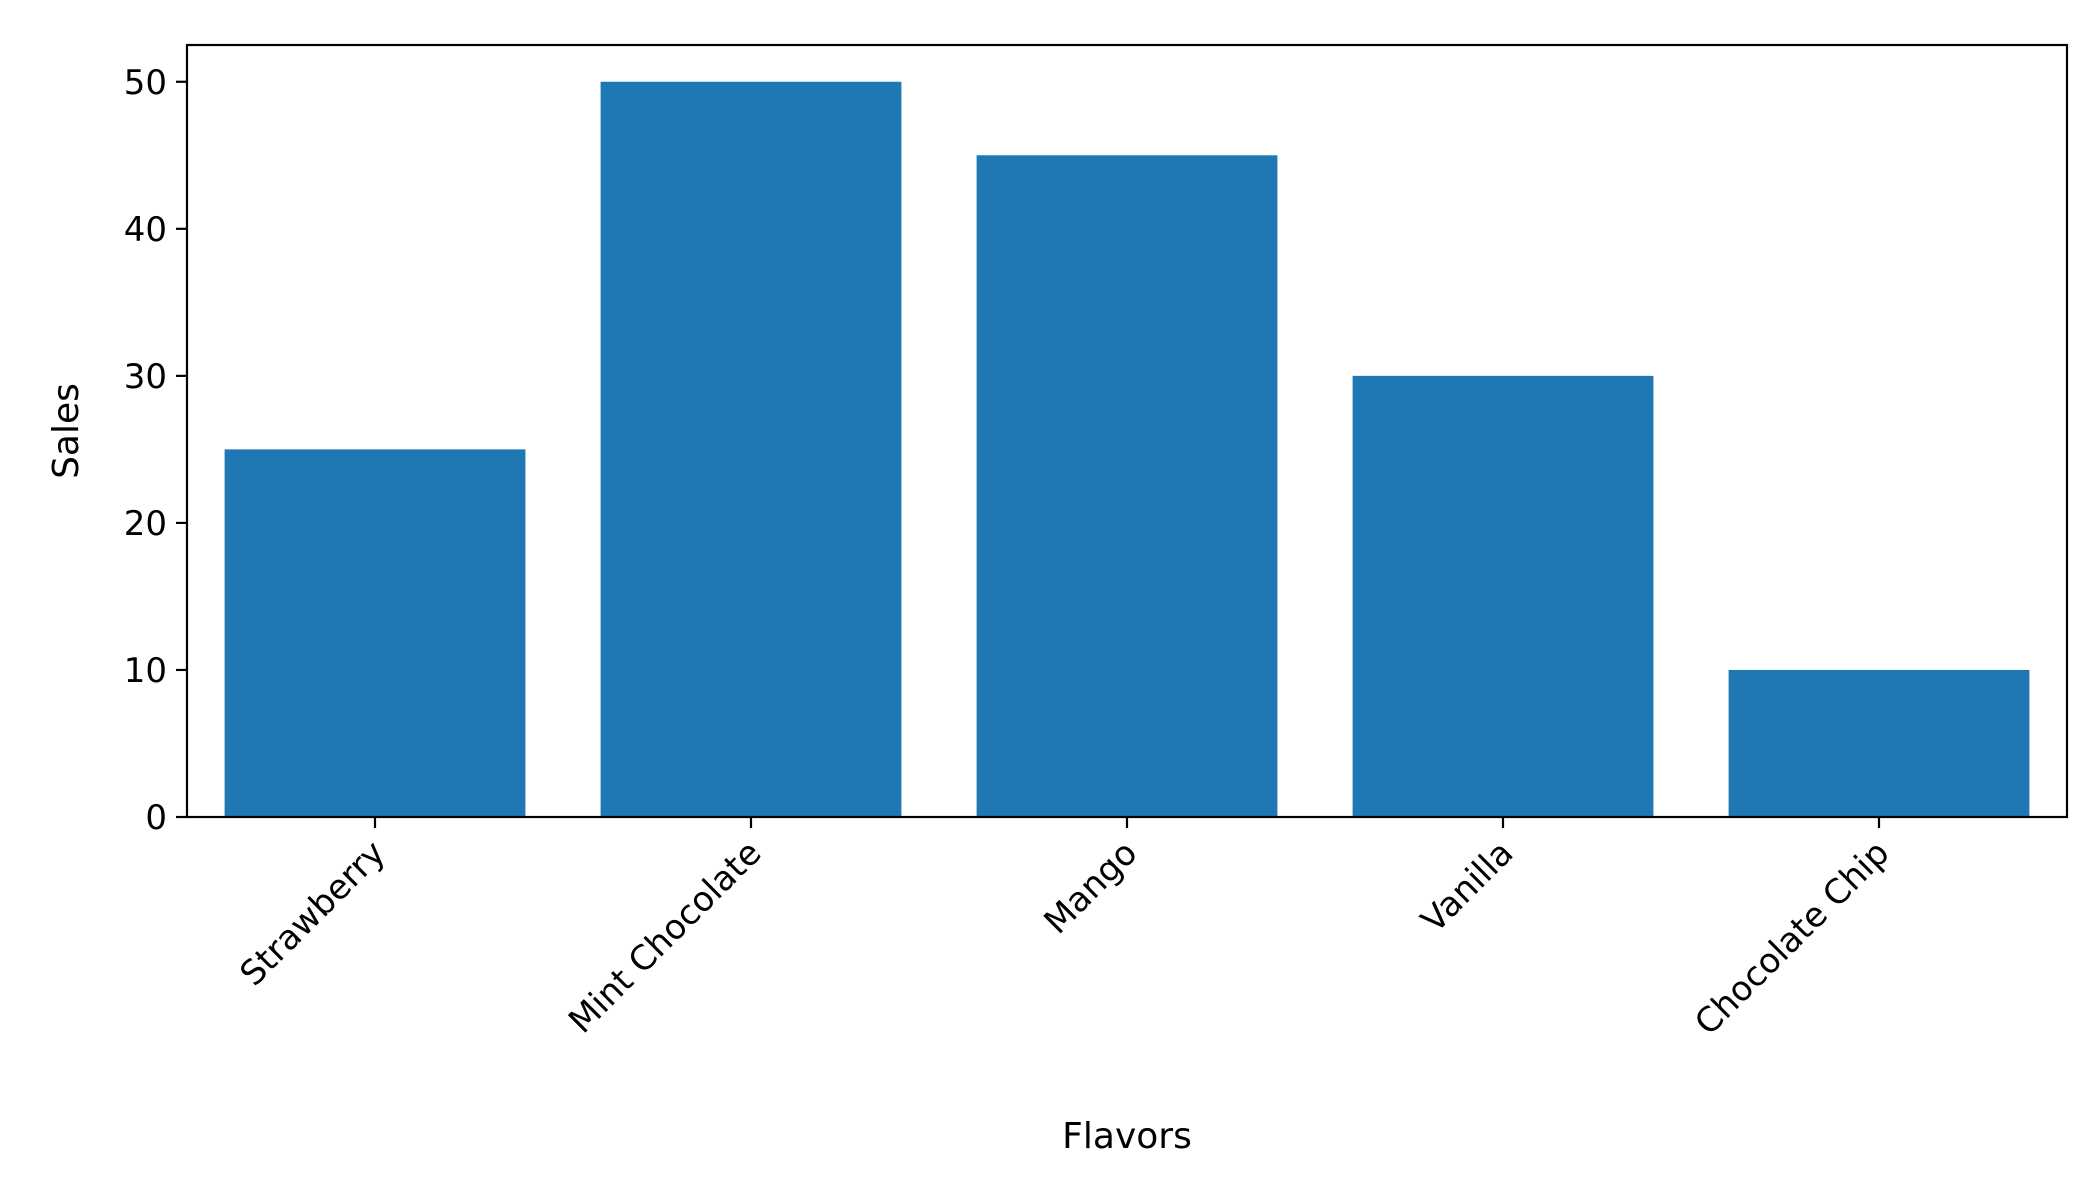 This screenshot has height=1200, width=2100. I want to click on x-tick-label: Strawberry, so click(312, 913).